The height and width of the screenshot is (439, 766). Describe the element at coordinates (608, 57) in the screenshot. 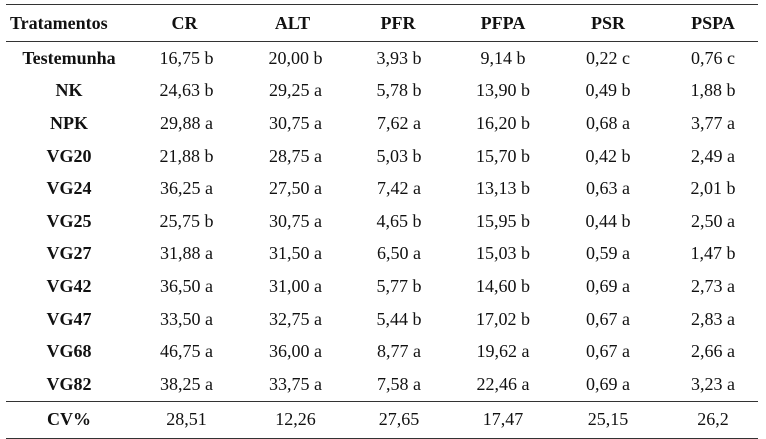

I see `table-cell-psr: 0,22 c` at that location.